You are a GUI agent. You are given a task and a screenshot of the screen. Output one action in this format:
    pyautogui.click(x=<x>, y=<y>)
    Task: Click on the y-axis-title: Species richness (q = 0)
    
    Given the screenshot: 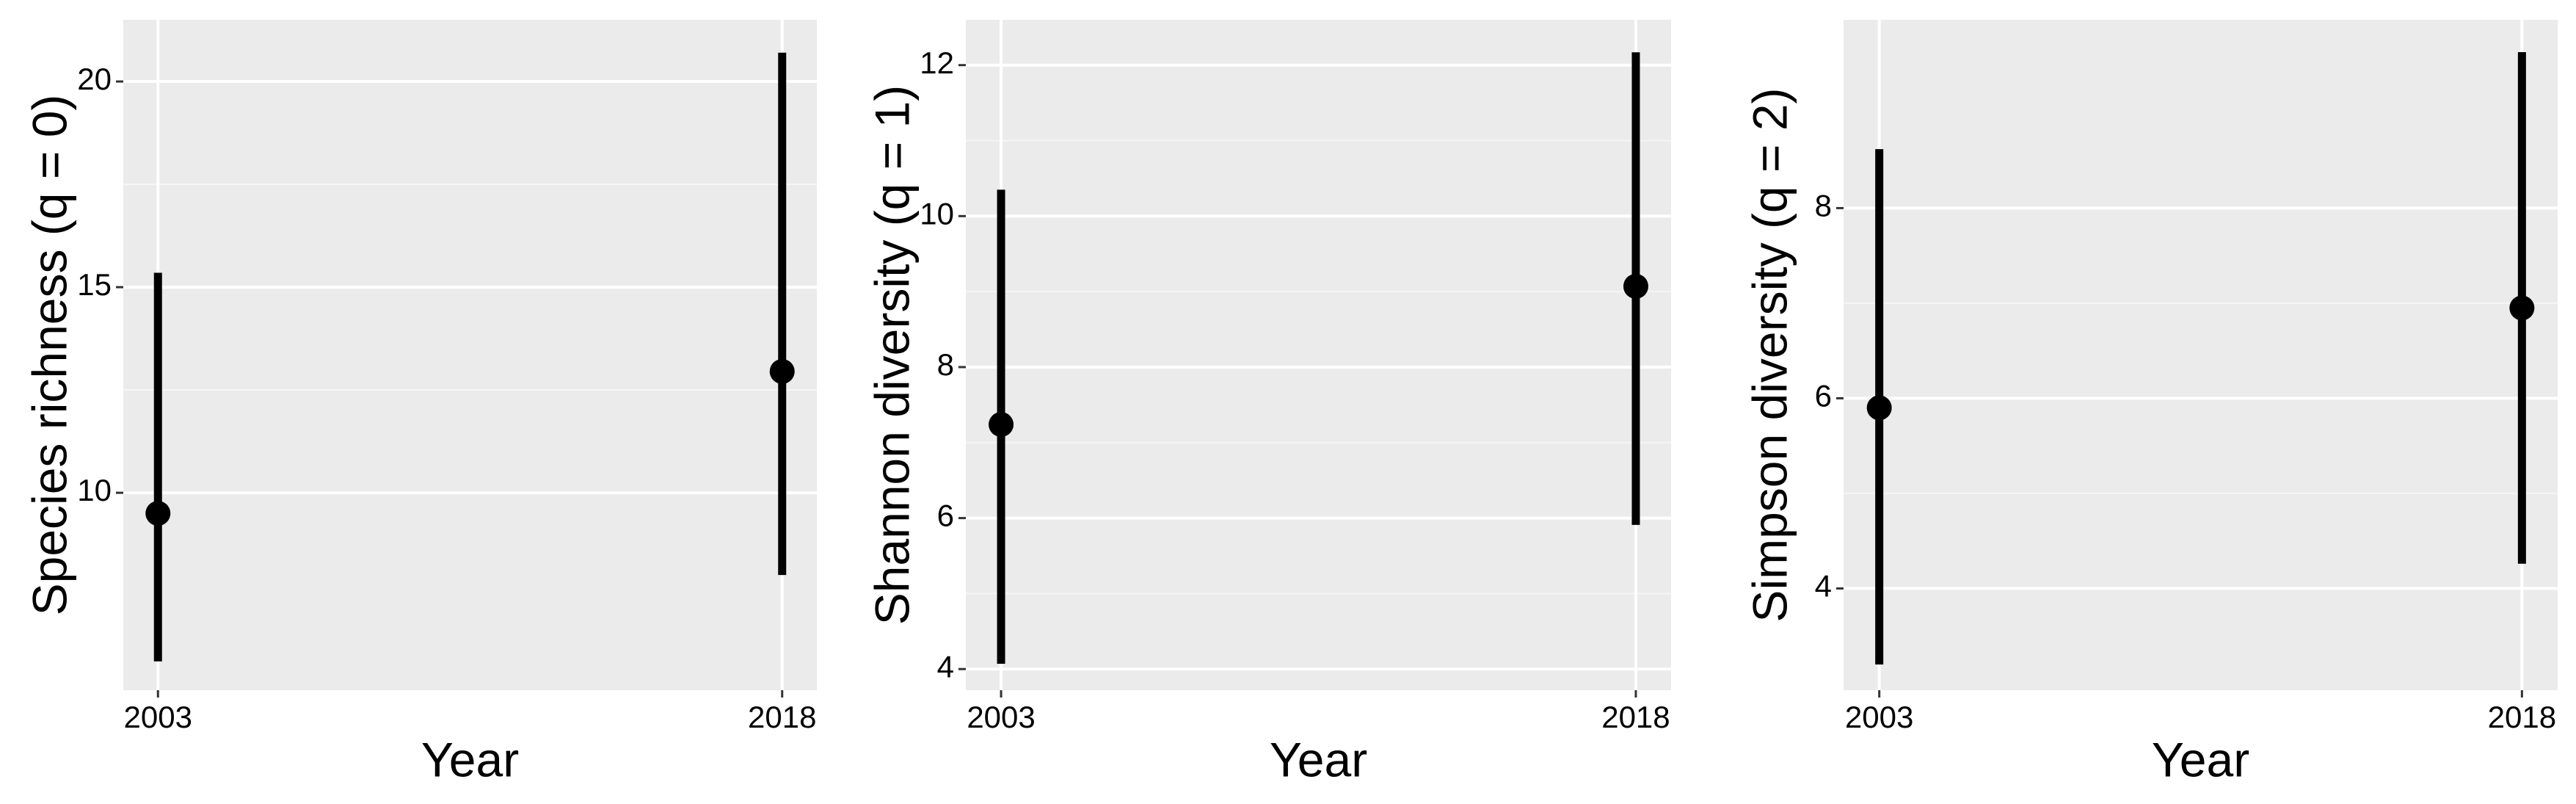 What is the action you would take?
    pyautogui.click(x=49, y=355)
    